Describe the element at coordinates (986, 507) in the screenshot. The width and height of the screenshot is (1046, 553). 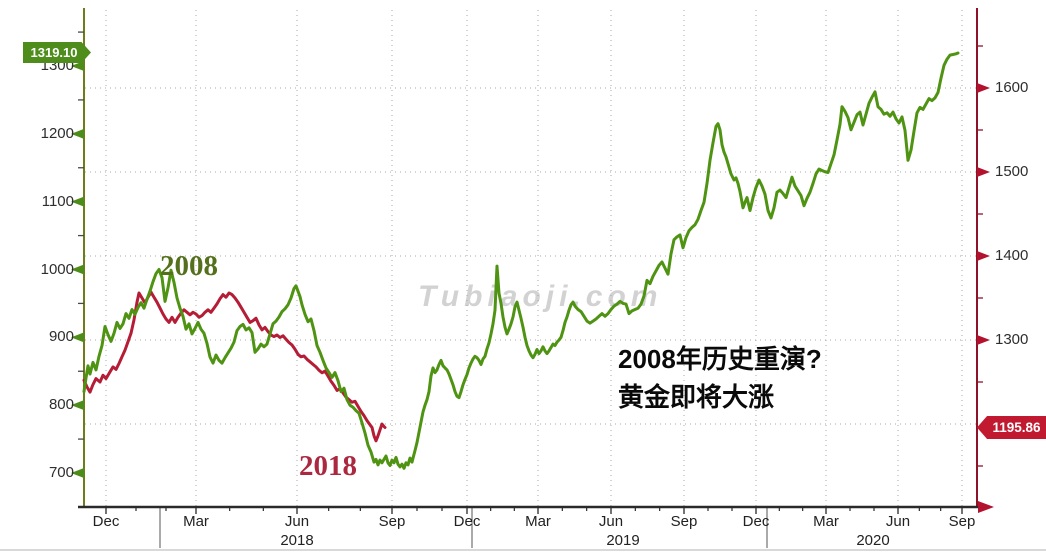
I see `x-axis-arrow` at that location.